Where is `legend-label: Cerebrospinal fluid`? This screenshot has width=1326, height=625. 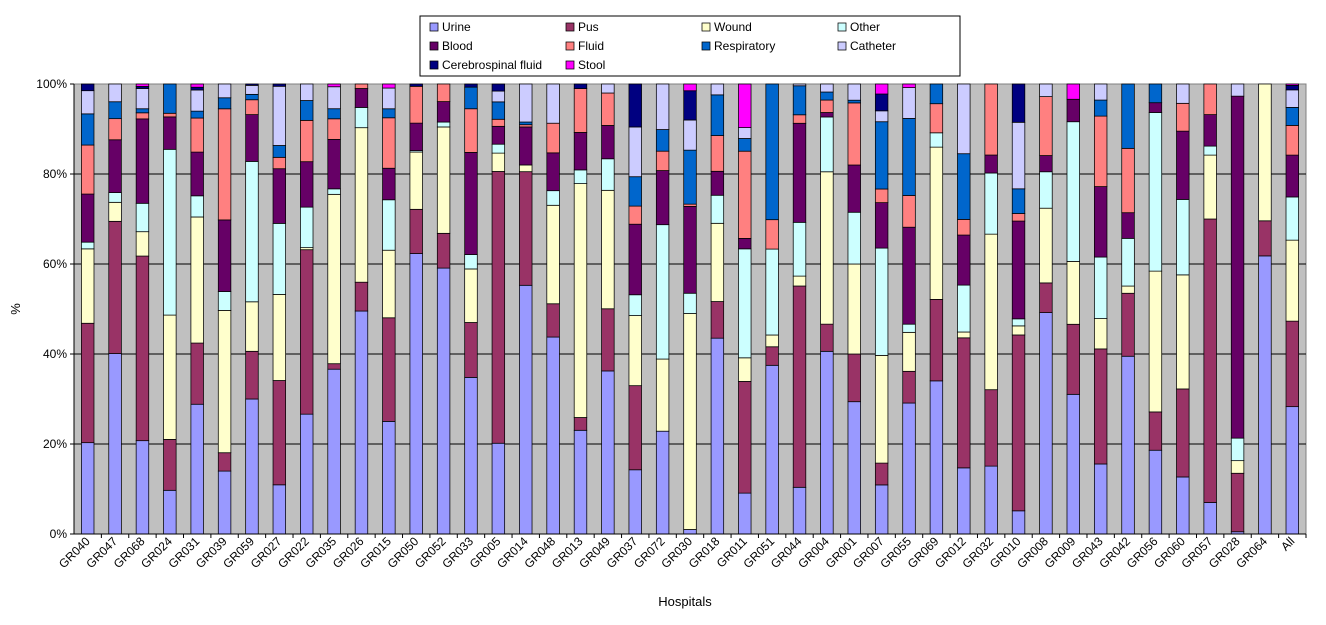
legend-label: Cerebrospinal fluid is located at coordinates (492, 65).